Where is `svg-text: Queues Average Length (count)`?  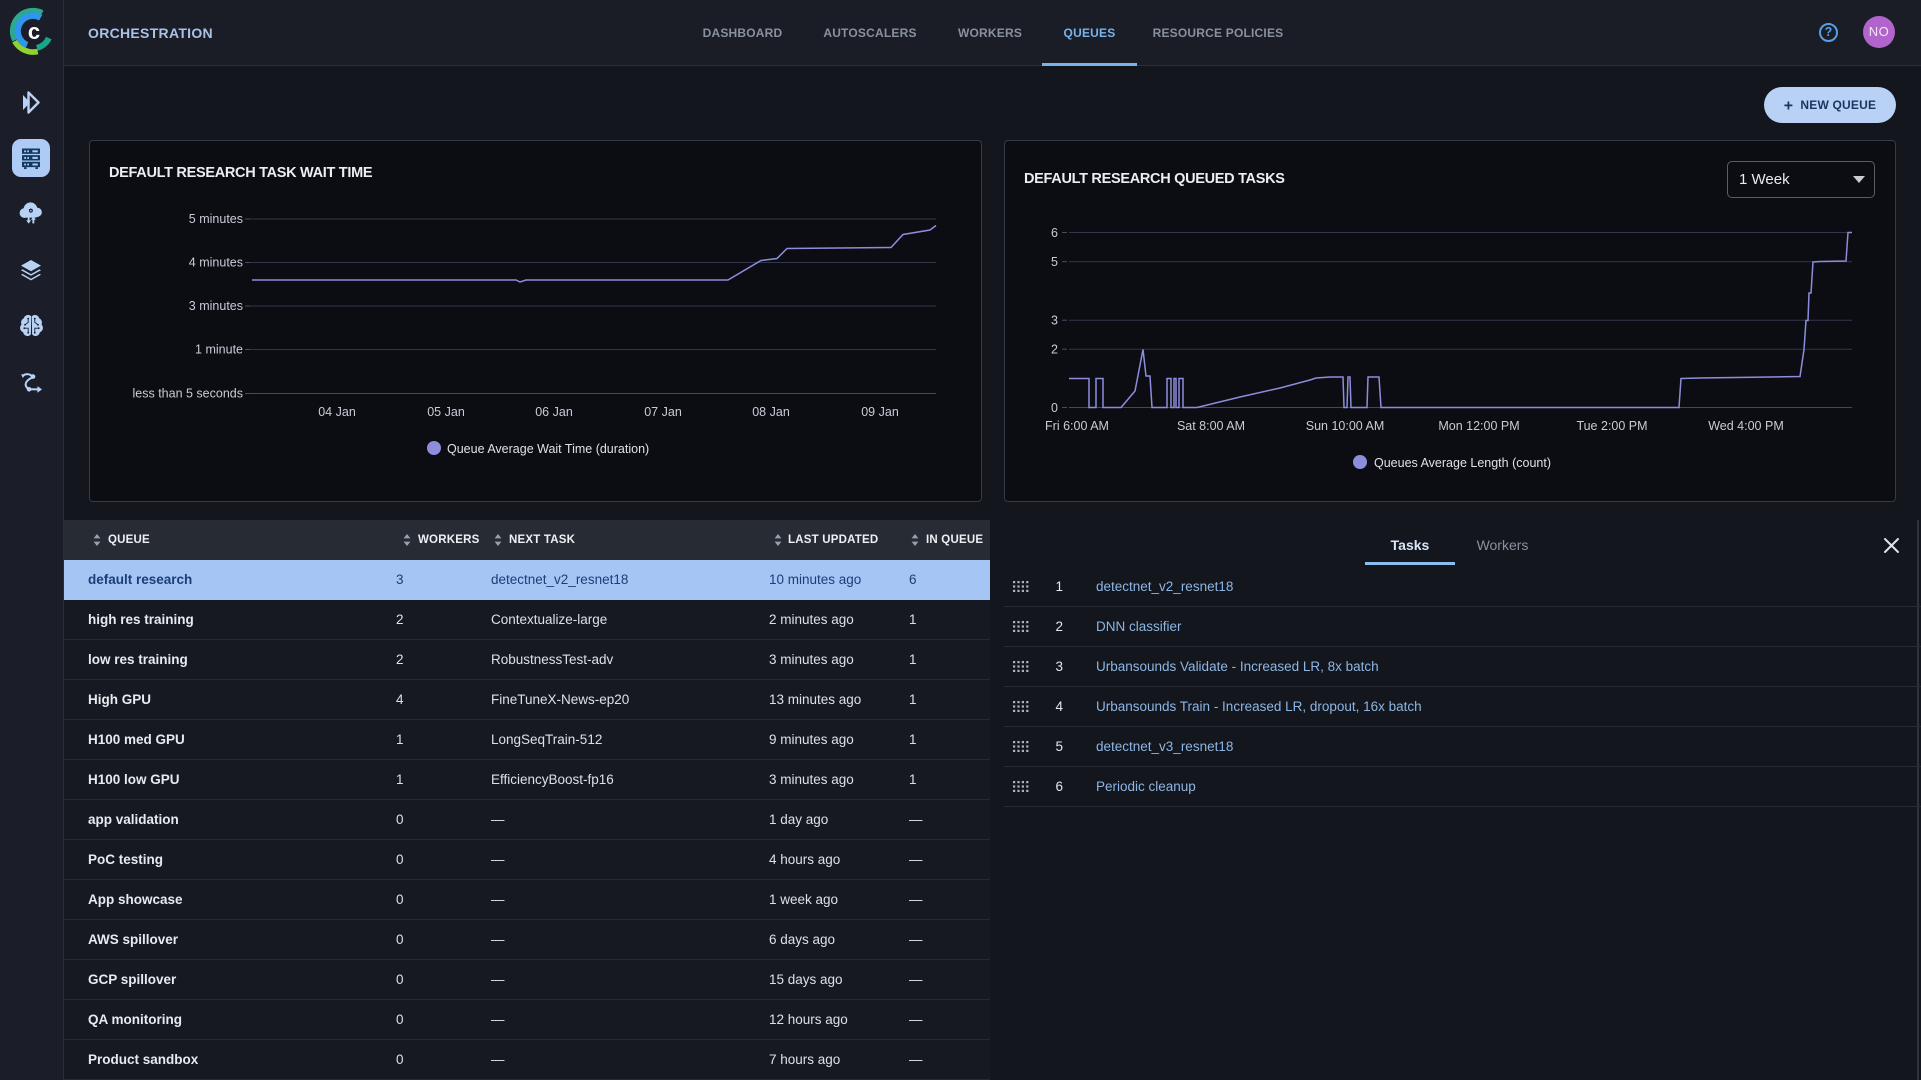
svg-text: Queues Average Length (count) is located at coordinates (1462, 463).